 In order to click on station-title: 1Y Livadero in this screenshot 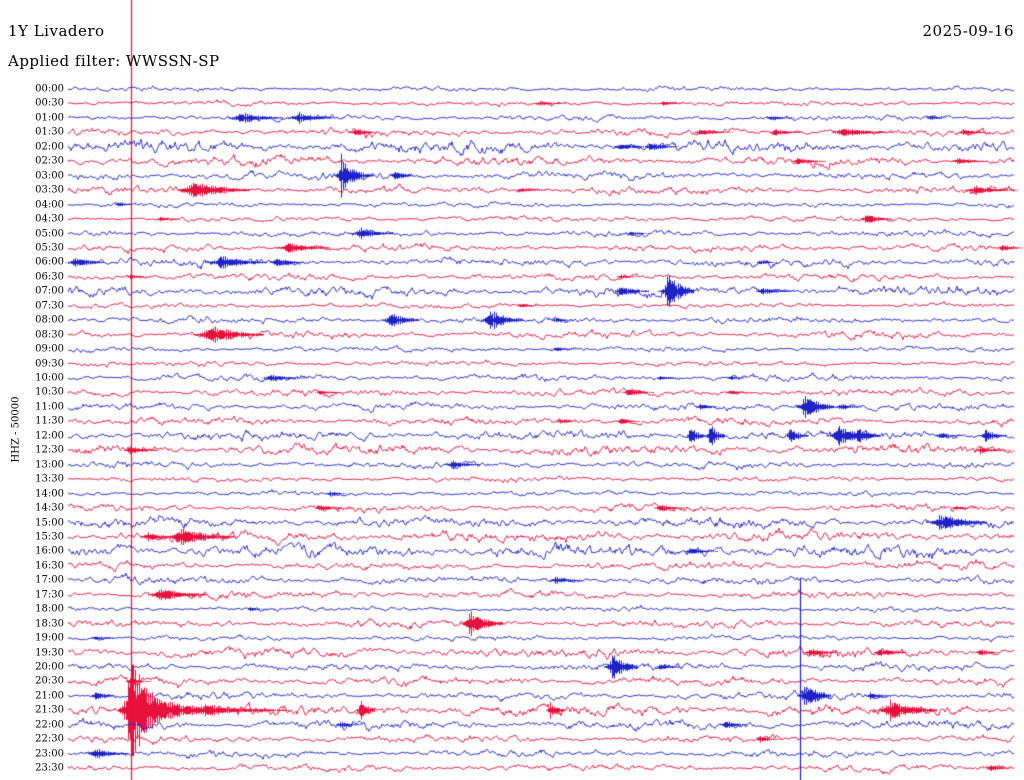, I will do `click(56, 31)`.